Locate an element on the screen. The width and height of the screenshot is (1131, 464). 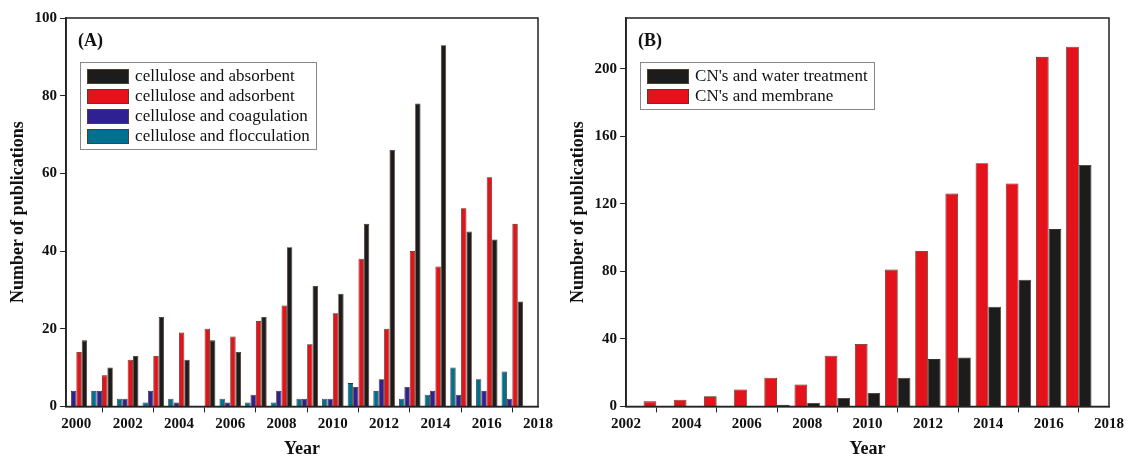
annotation: (B) is located at coordinates (650, 40).